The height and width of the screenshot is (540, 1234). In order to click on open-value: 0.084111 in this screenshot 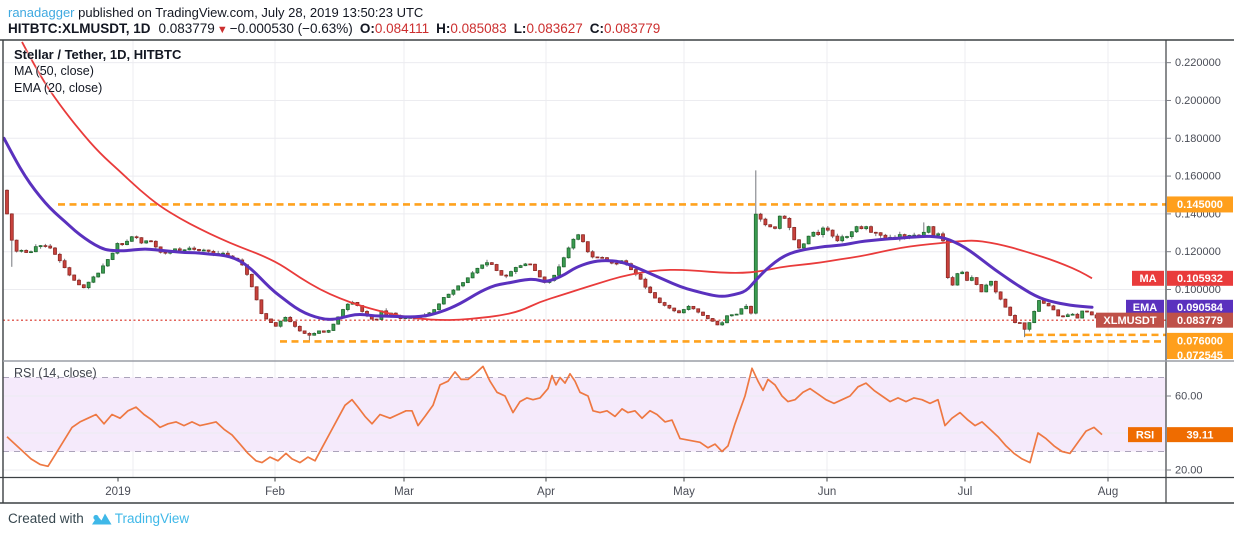, I will do `click(402, 28)`.